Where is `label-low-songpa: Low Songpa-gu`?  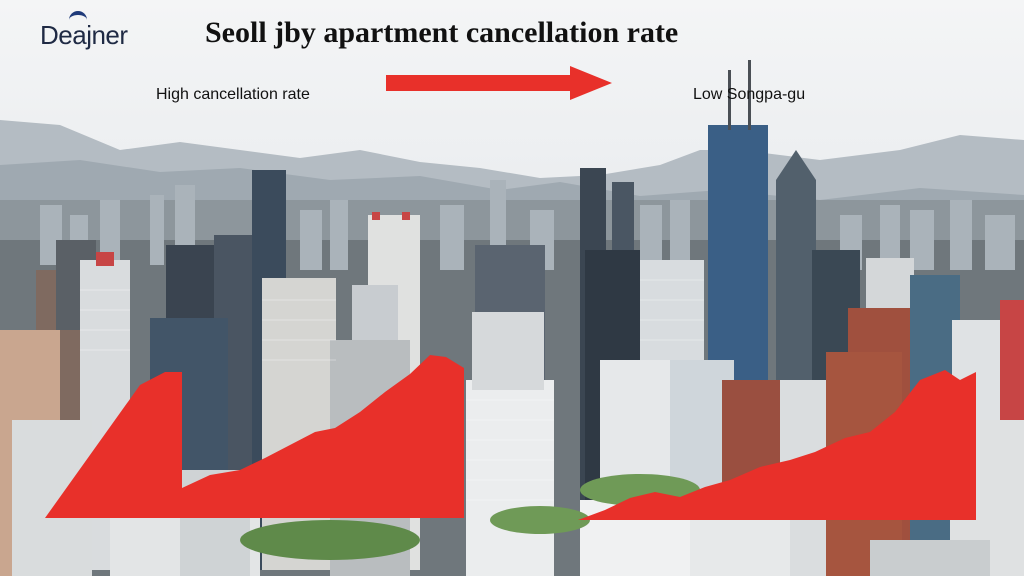 label-low-songpa: Low Songpa-gu is located at coordinates (749, 94).